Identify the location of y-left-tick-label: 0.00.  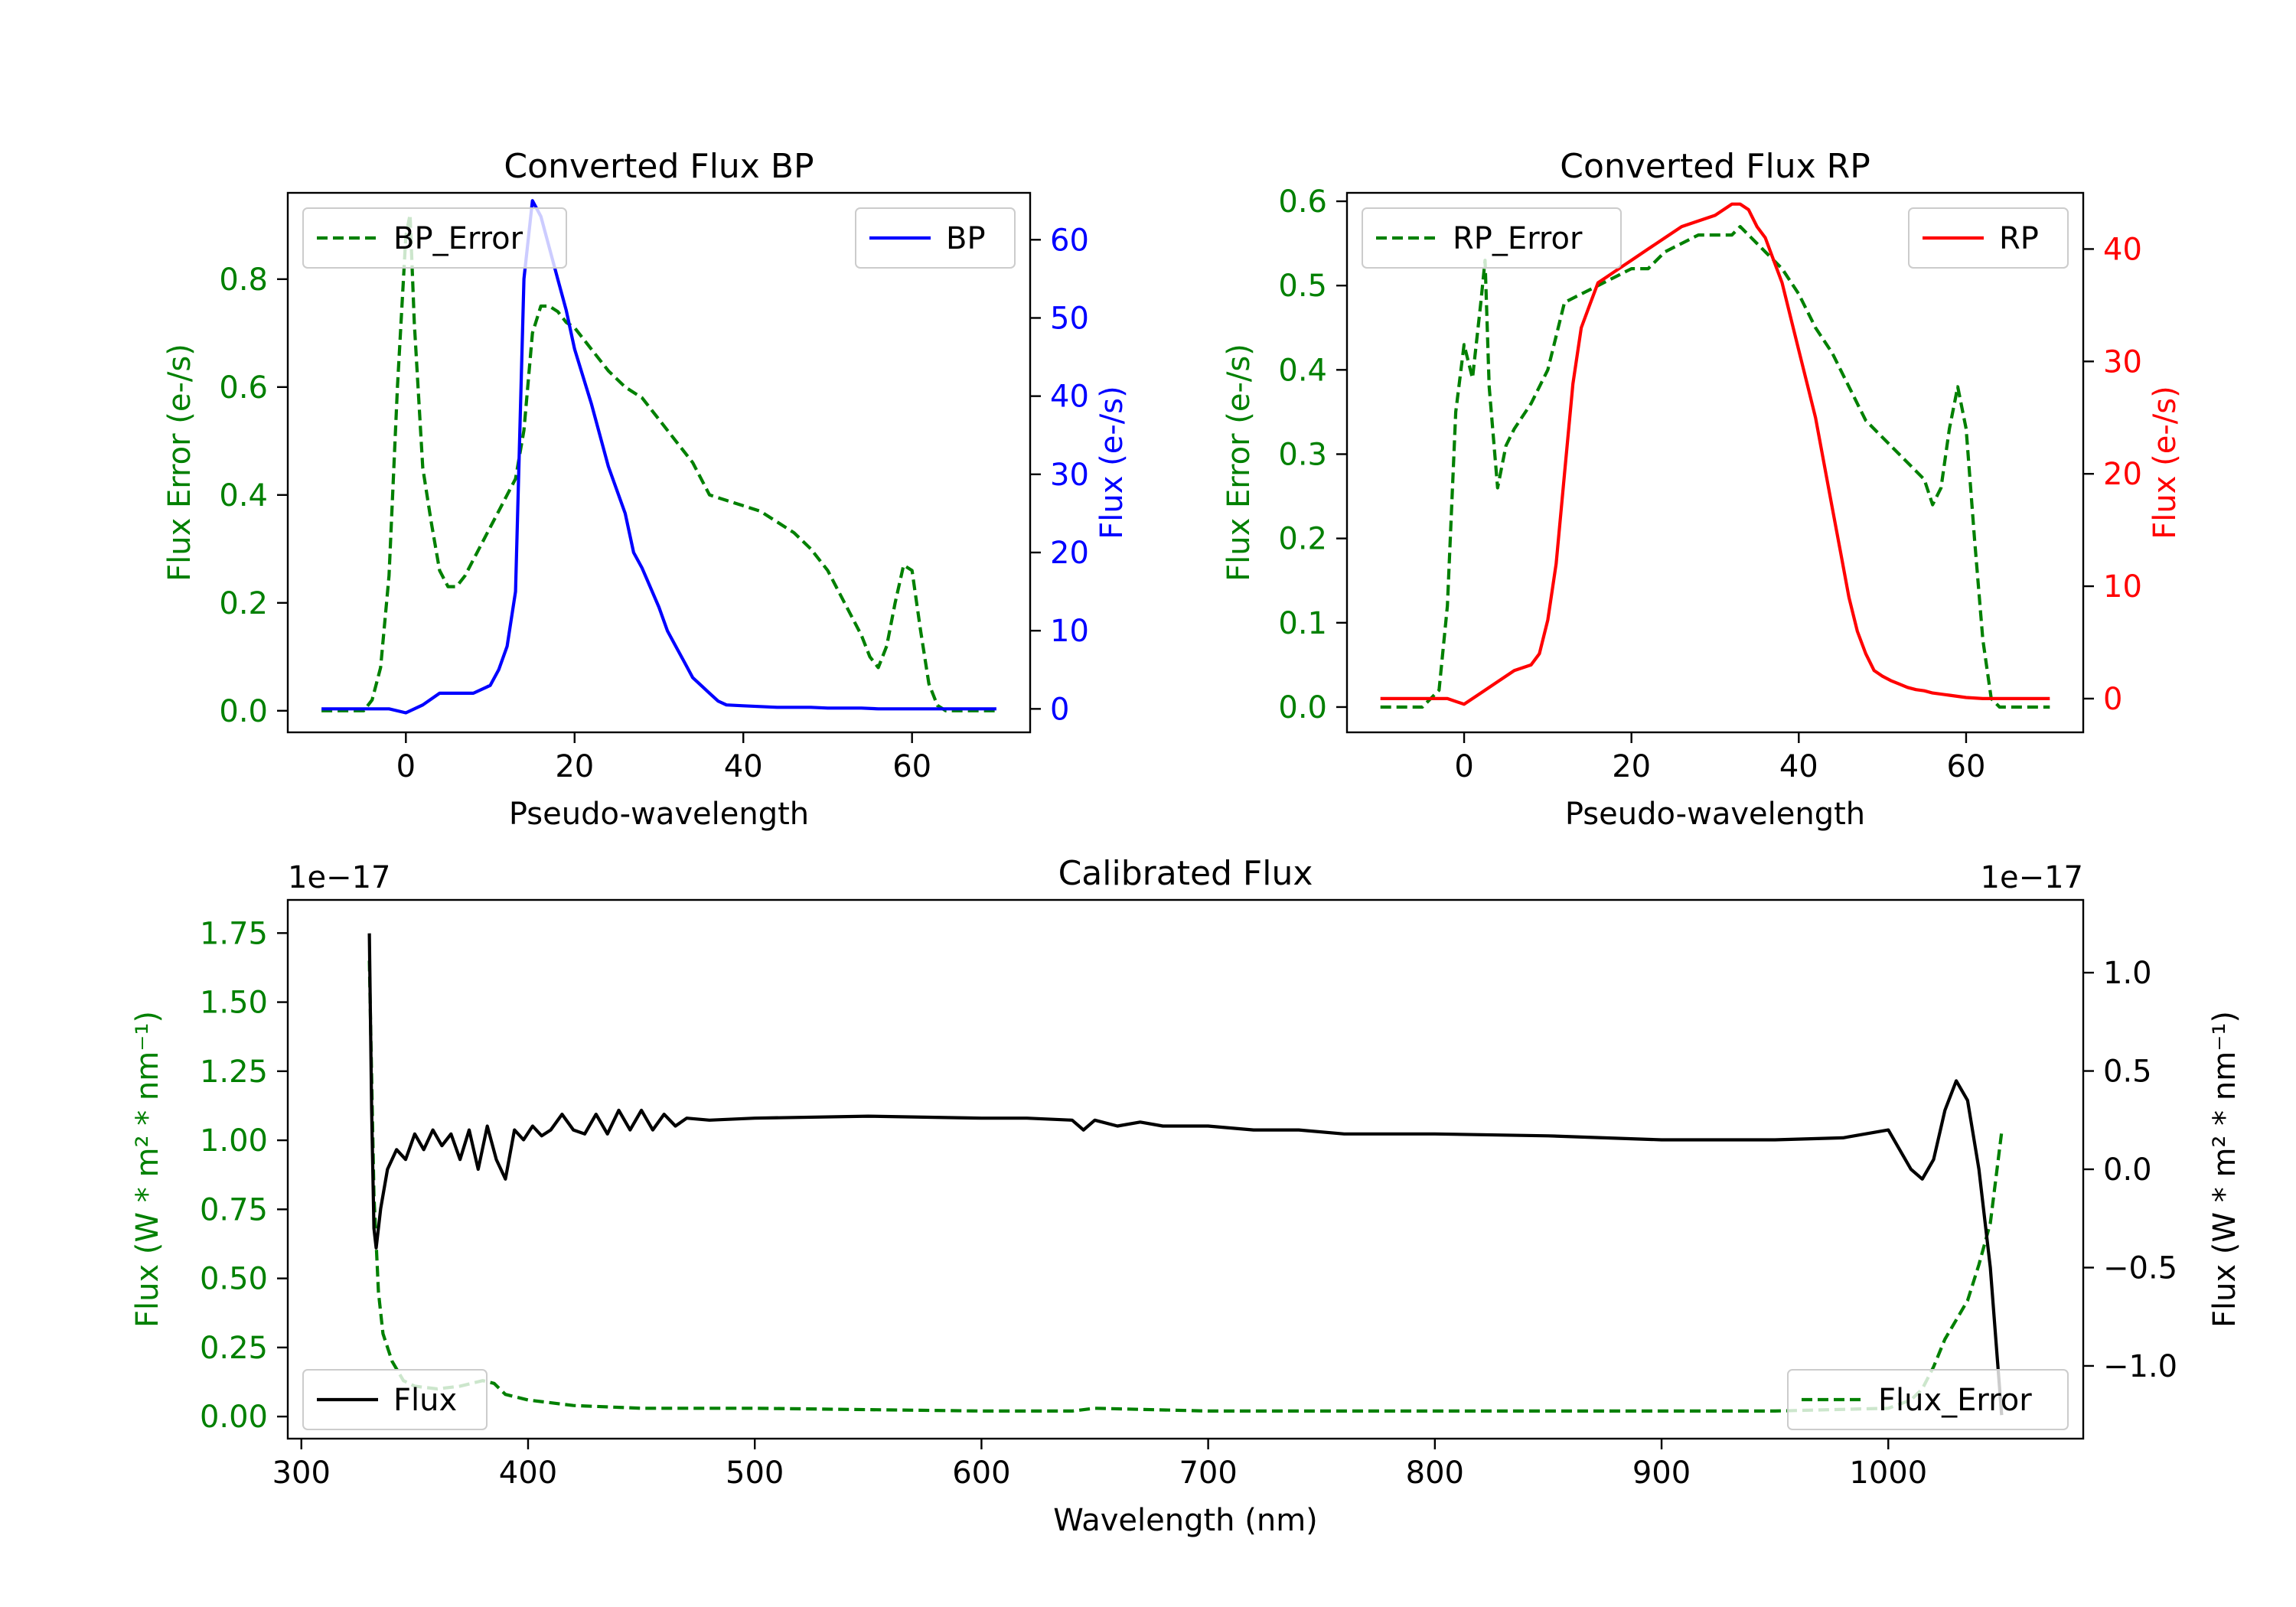
(234, 1417).